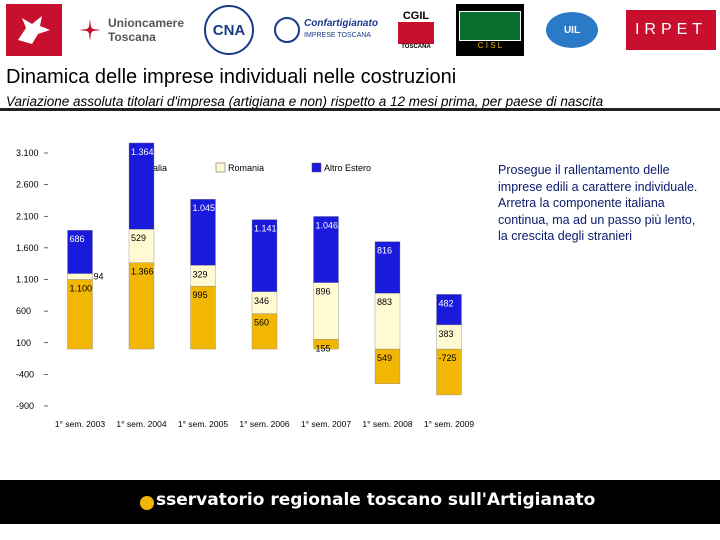 The width and height of the screenshot is (720, 540). I want to click on cgil-text: CGIL, so click(416, 16).